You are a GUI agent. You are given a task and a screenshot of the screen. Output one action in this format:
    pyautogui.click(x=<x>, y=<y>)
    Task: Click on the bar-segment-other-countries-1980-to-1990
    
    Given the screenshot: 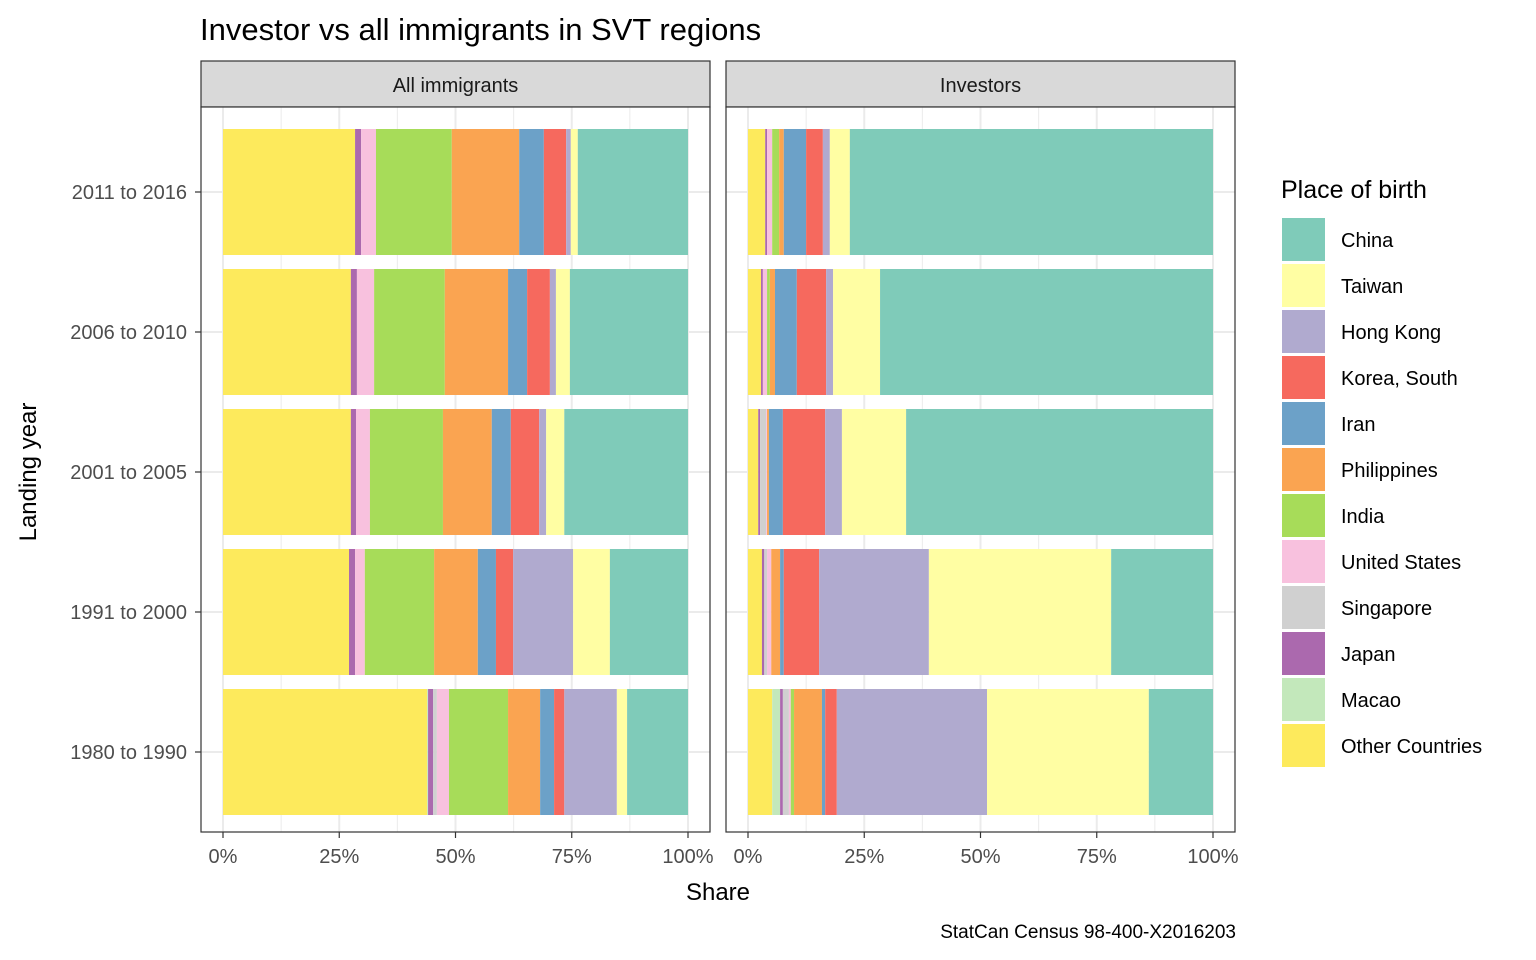 What is the action you would take?
    pyautogui.click(x=325, y=752)
    